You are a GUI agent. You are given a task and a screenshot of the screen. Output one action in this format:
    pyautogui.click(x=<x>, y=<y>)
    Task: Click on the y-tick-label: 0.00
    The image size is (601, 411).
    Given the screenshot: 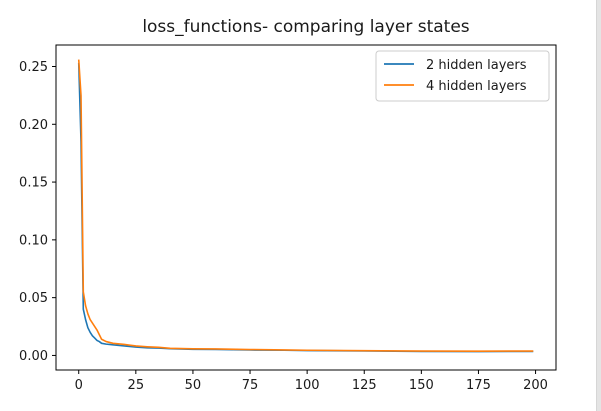 What is the action you would take?
    pyautogui.click(x=33, y=356)
    